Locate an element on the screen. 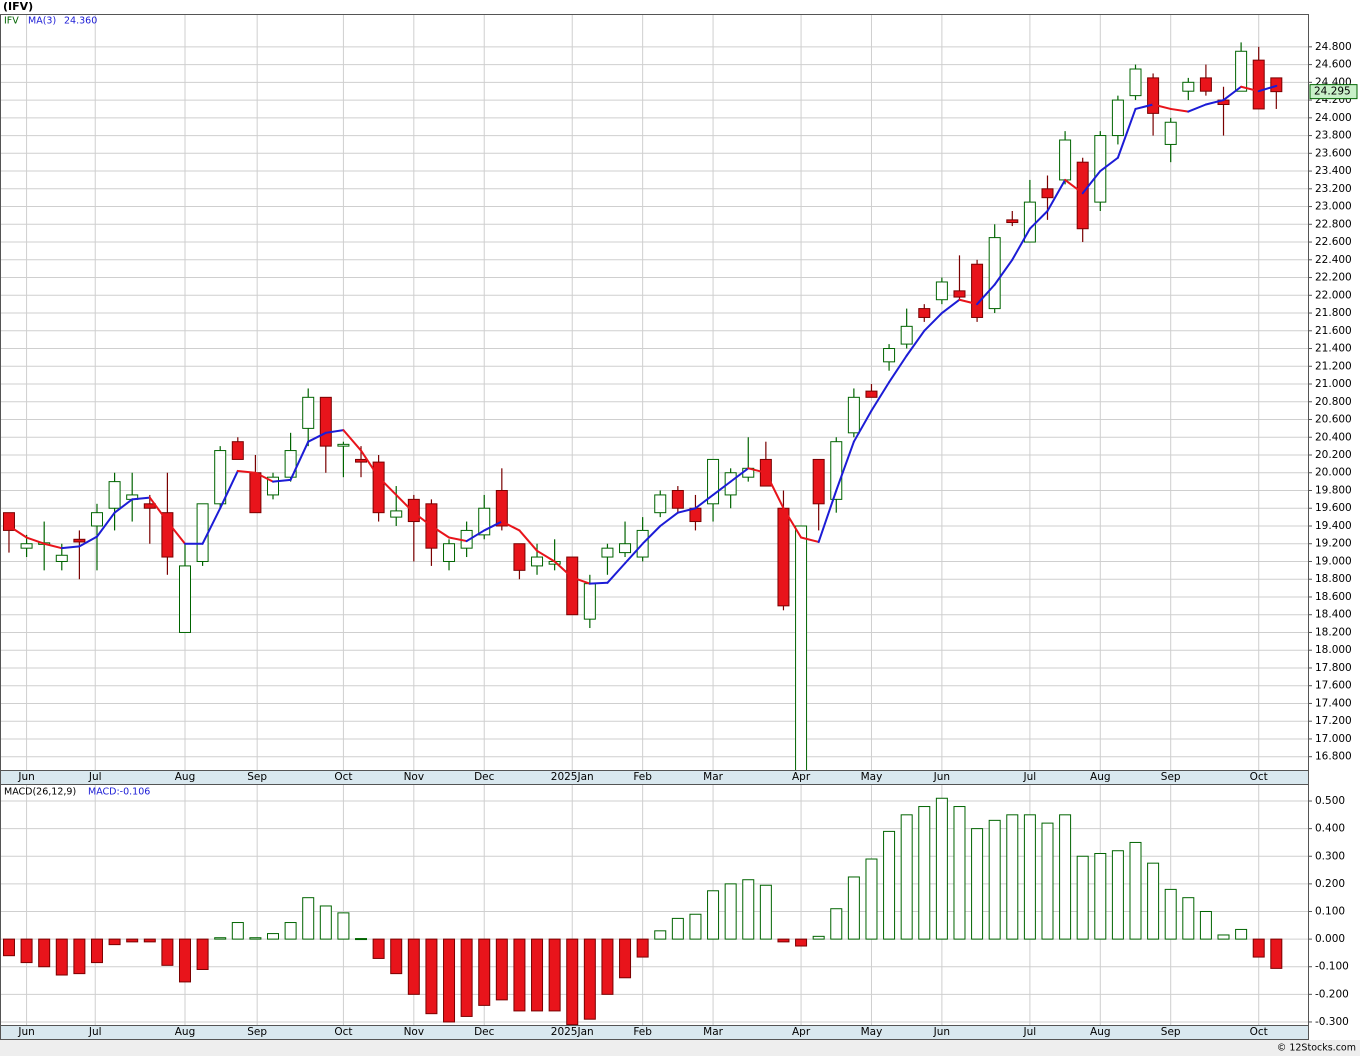  y-tick-label: -0.100 is located at coordinates (1332, 967).